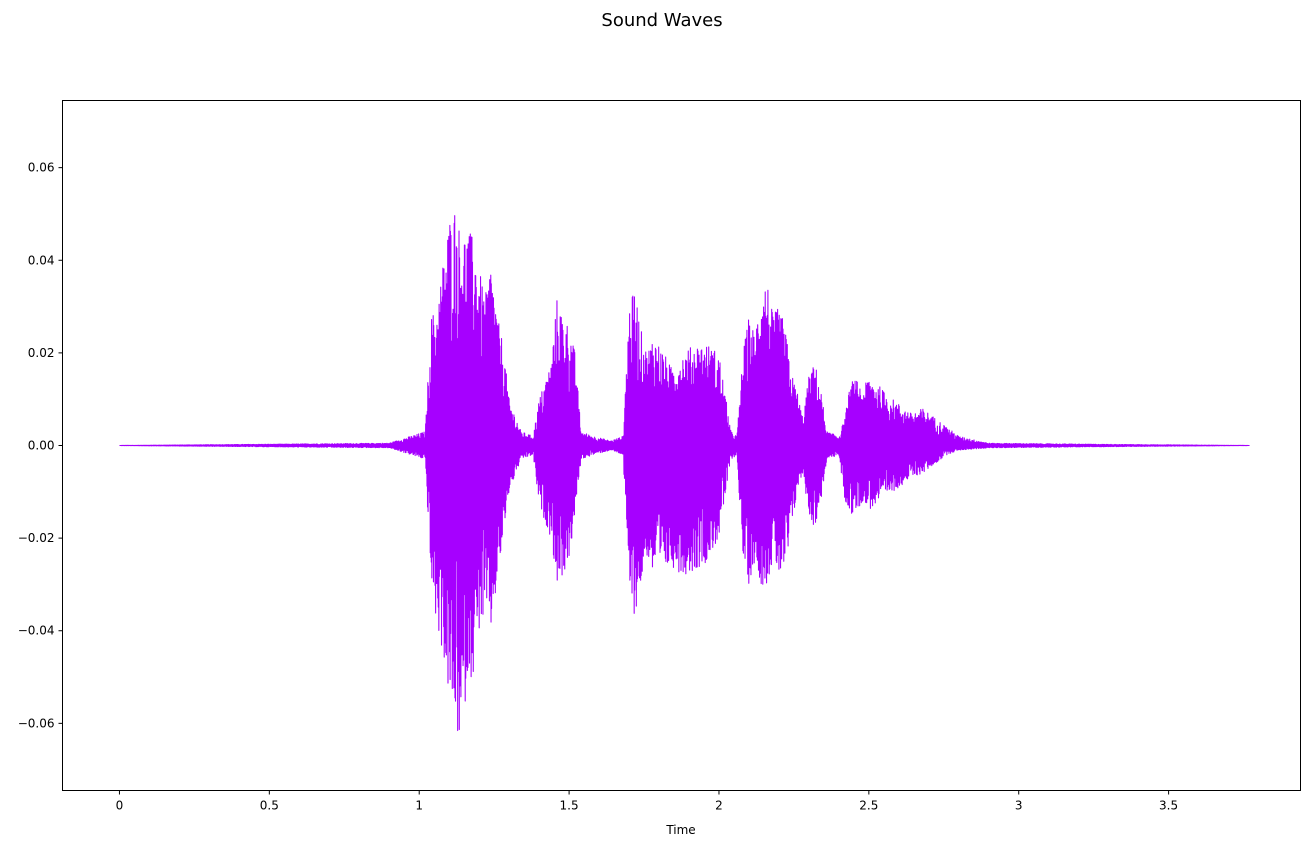 Image resolution: width=1312 pixels, height=846 pixels. Describe the element at coordinates (120, 806) in the screenshot. I see `x-tick-label: 0` at that location.